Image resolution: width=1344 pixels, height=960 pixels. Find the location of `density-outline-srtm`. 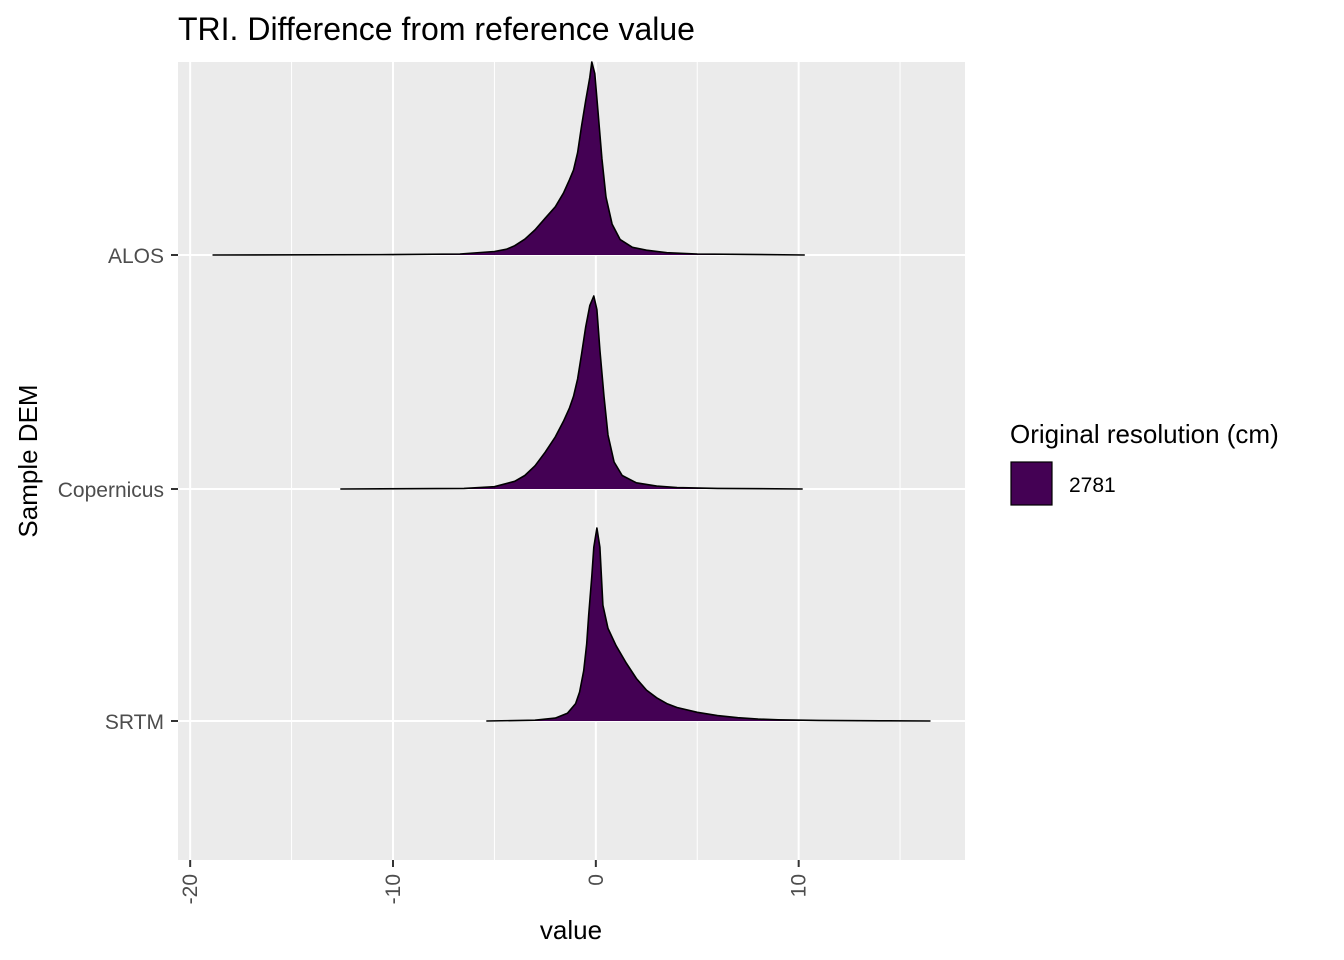

density-outline-srtm is located at coordinates (708, 624).